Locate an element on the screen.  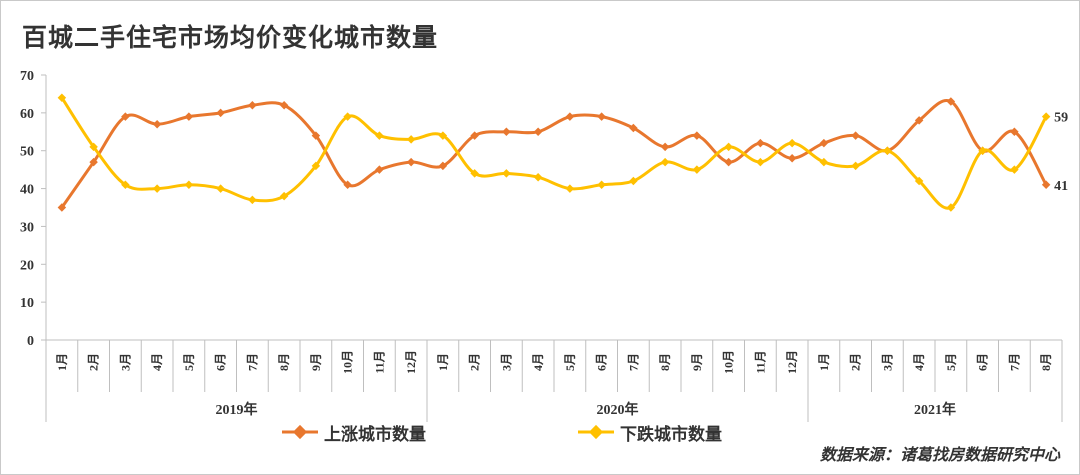
y-tick-label: 50 is located at coordinates (27, 152).